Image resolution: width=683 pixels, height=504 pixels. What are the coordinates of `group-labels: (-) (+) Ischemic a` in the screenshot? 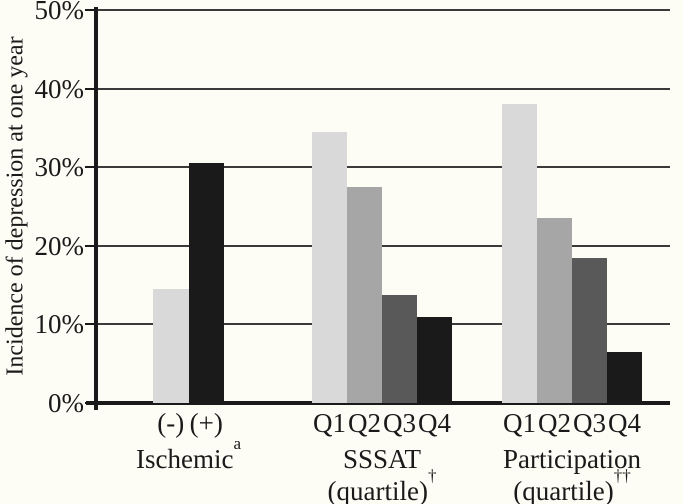 It's located at (188, 440).